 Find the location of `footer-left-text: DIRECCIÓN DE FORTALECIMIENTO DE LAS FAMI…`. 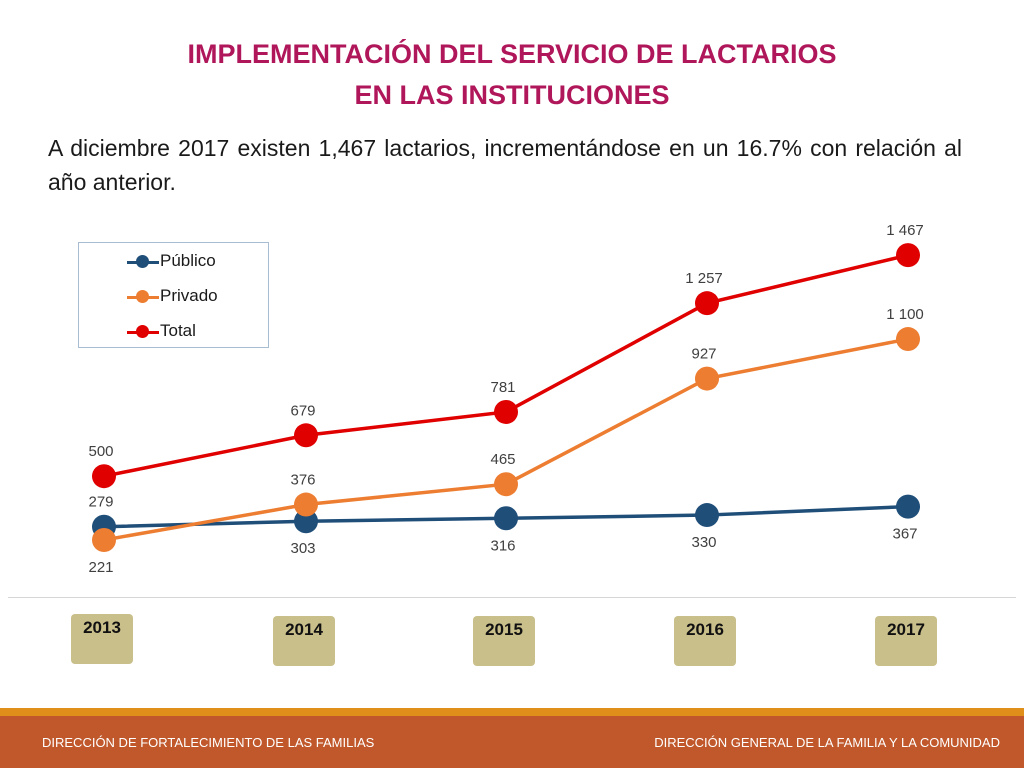

footer-left-text: DIRECCIÓN DE FORTALECIMIENTO DE LAS FAMI… is located at coordinates (208, 742).